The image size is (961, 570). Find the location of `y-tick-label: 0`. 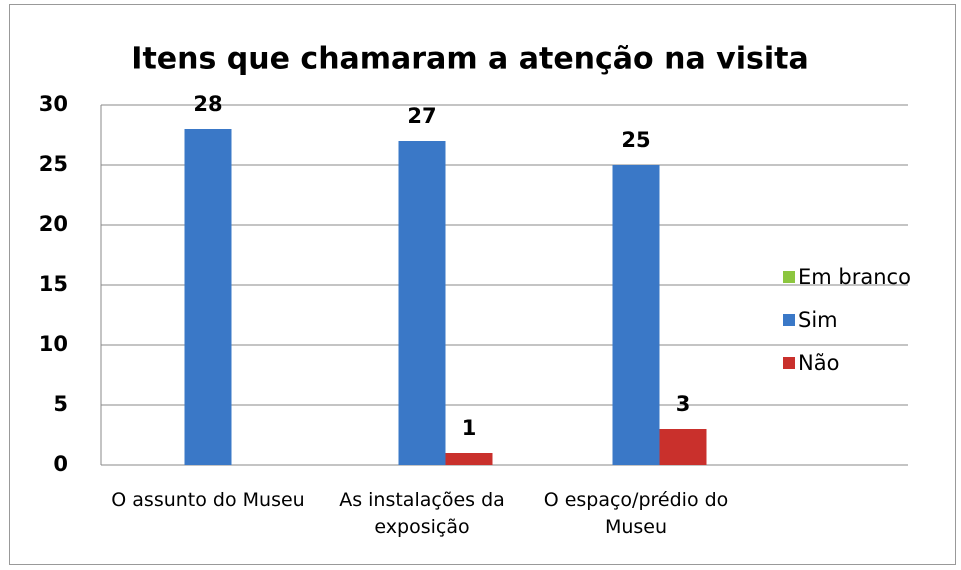

y-tick-label: 0 is located at coordinates (60, 464).